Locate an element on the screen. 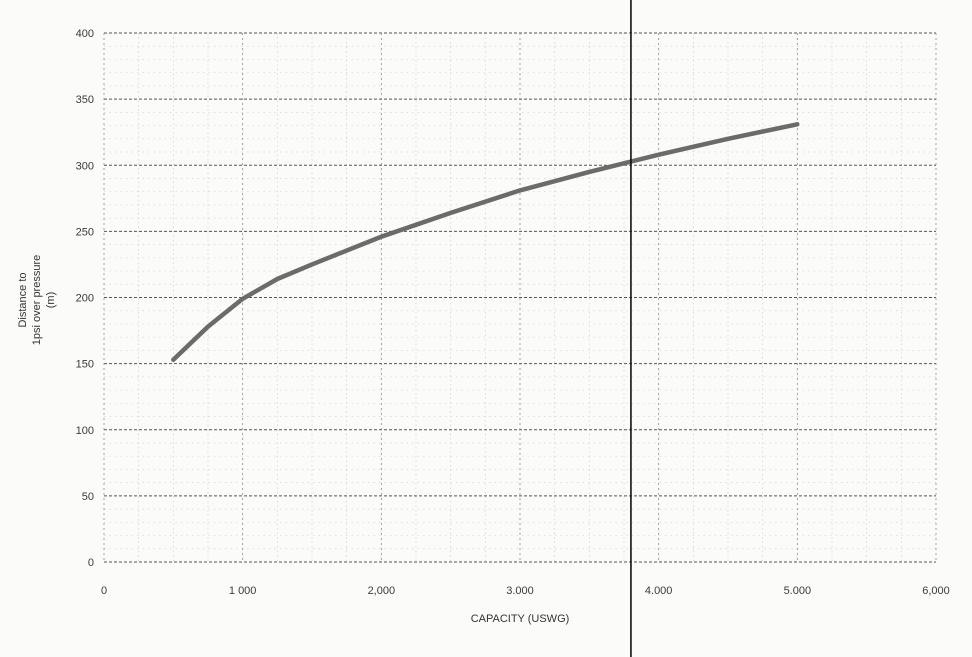 The image size is (972, 657). y-tick-label: 150 is located at coordinates (85, 365).